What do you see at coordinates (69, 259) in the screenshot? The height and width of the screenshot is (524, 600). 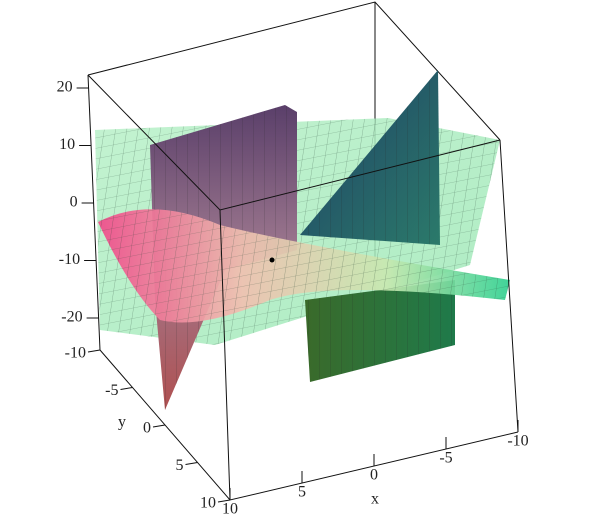 I see `z-tick-label: -10` at bounding box center [69, 259].